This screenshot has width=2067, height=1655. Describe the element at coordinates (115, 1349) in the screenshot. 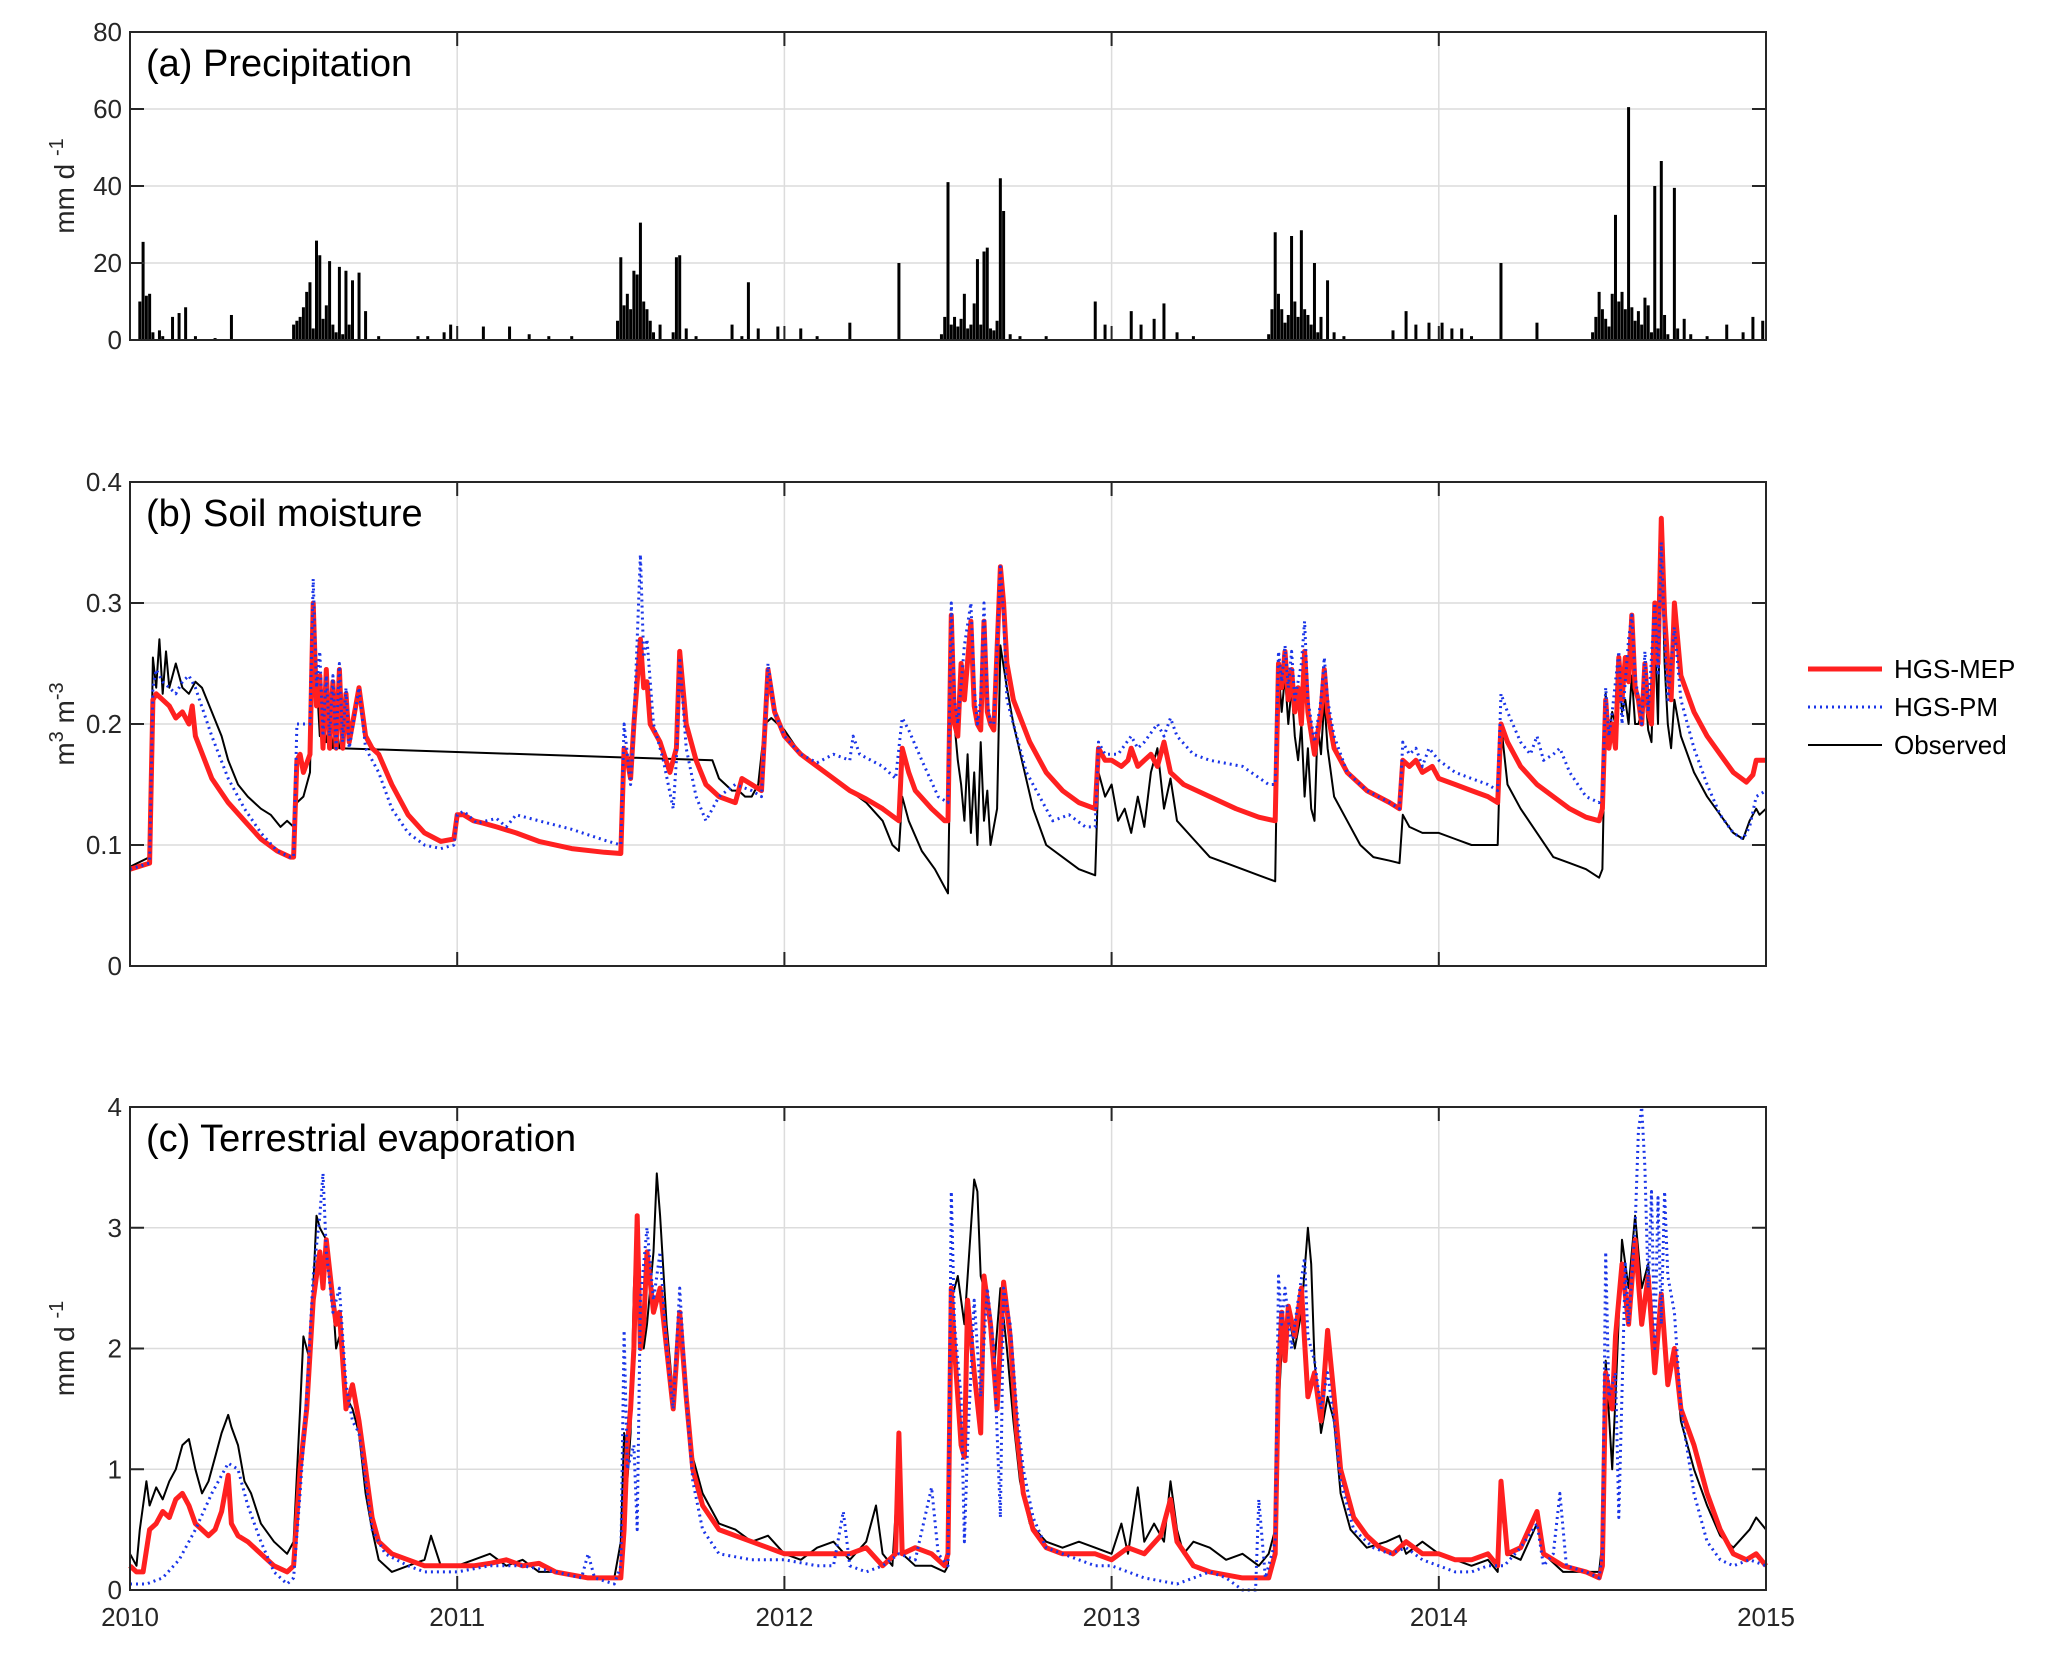

I see `y-tick-label: 2` at that location.